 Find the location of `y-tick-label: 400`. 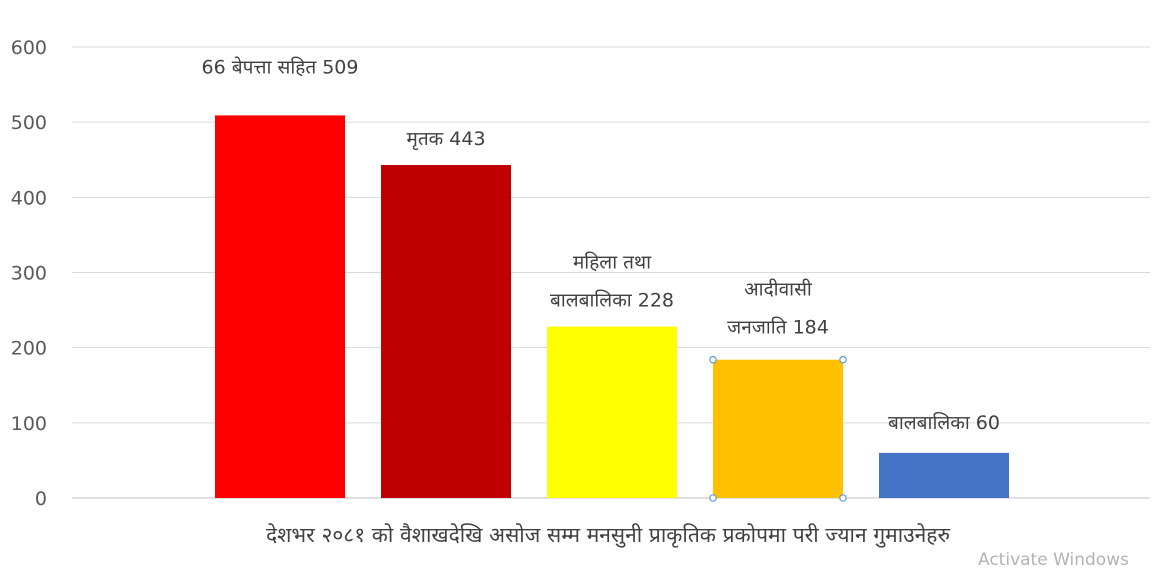

y-tick-label: 400 is located at coordinates (29, 198).